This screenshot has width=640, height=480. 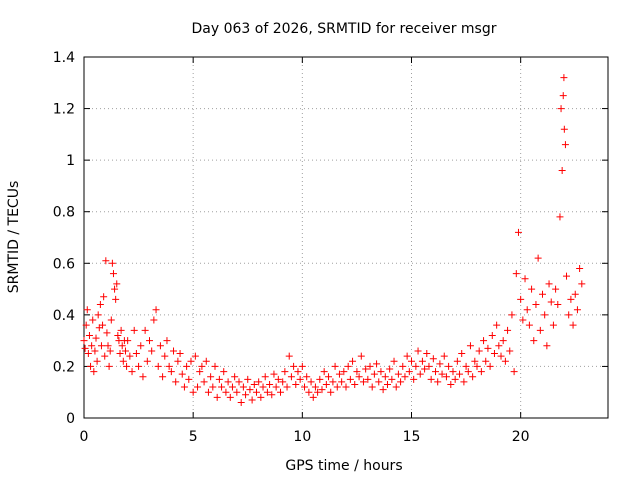 I want to click on y-tick-label: 0.8, so click(x=64, y=213).